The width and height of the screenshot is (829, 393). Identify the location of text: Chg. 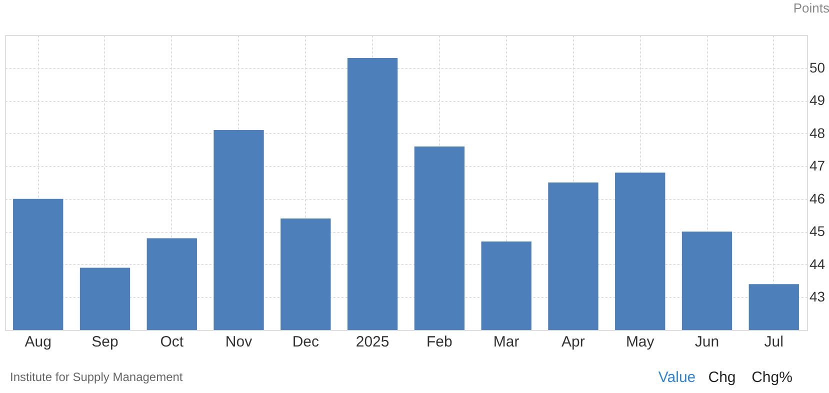
(722, 377).